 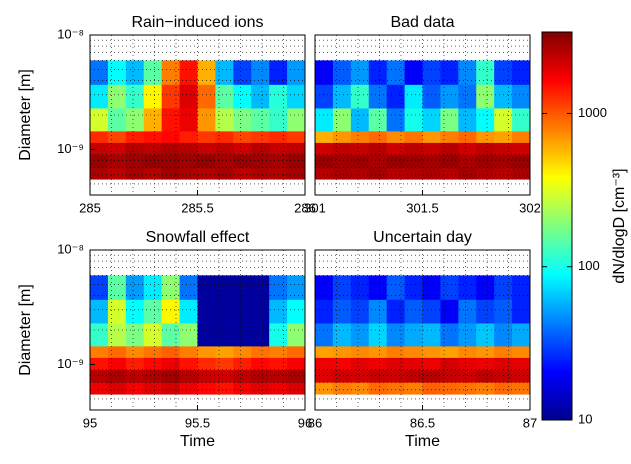 What do you see at coordinates (422, 237) in the screenshot?
I see `panel-title: Uncertain day` at bounding box center [422, 237].